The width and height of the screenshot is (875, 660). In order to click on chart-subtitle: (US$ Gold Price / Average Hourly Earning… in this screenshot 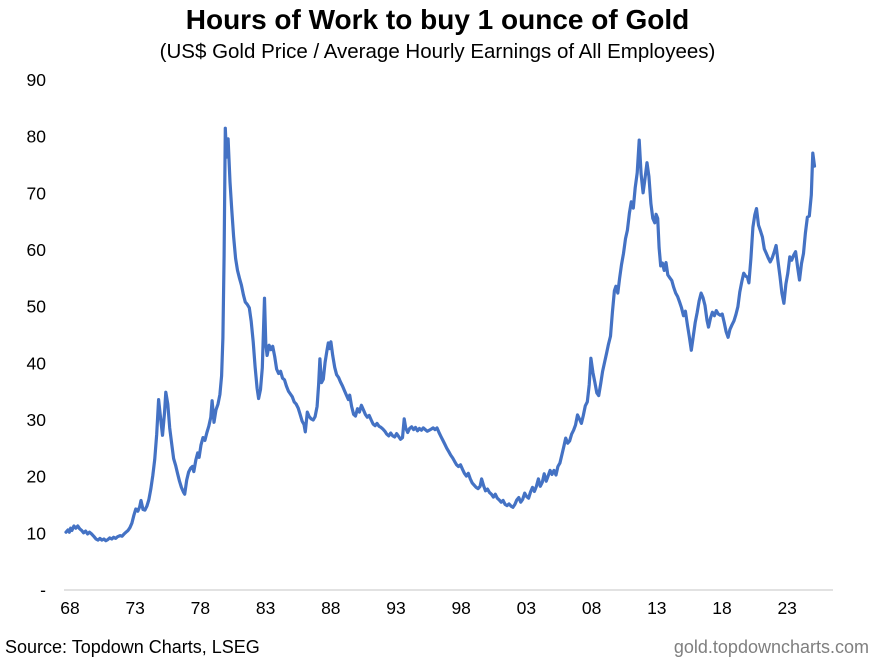, I will do `click(437, 51)`.